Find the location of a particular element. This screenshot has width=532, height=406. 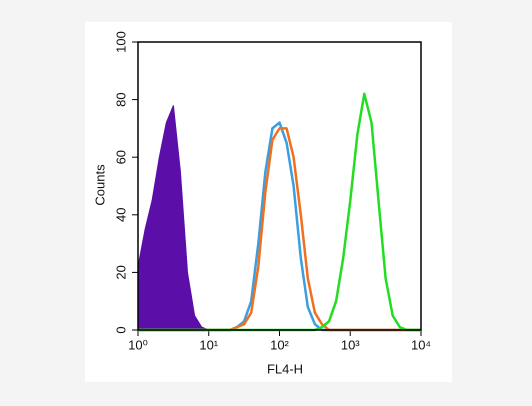

y-tick-label: 40 is located at coordinates (120, 215).